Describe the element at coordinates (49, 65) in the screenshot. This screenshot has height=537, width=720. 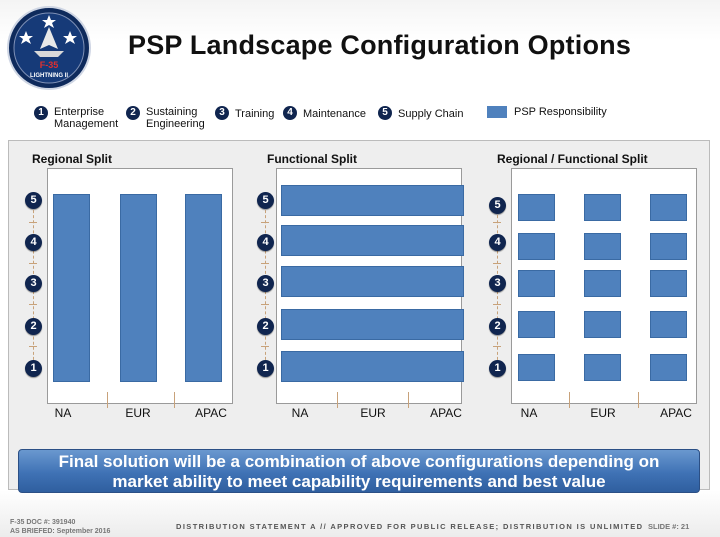
I see `logo-text: F-35` at that location.